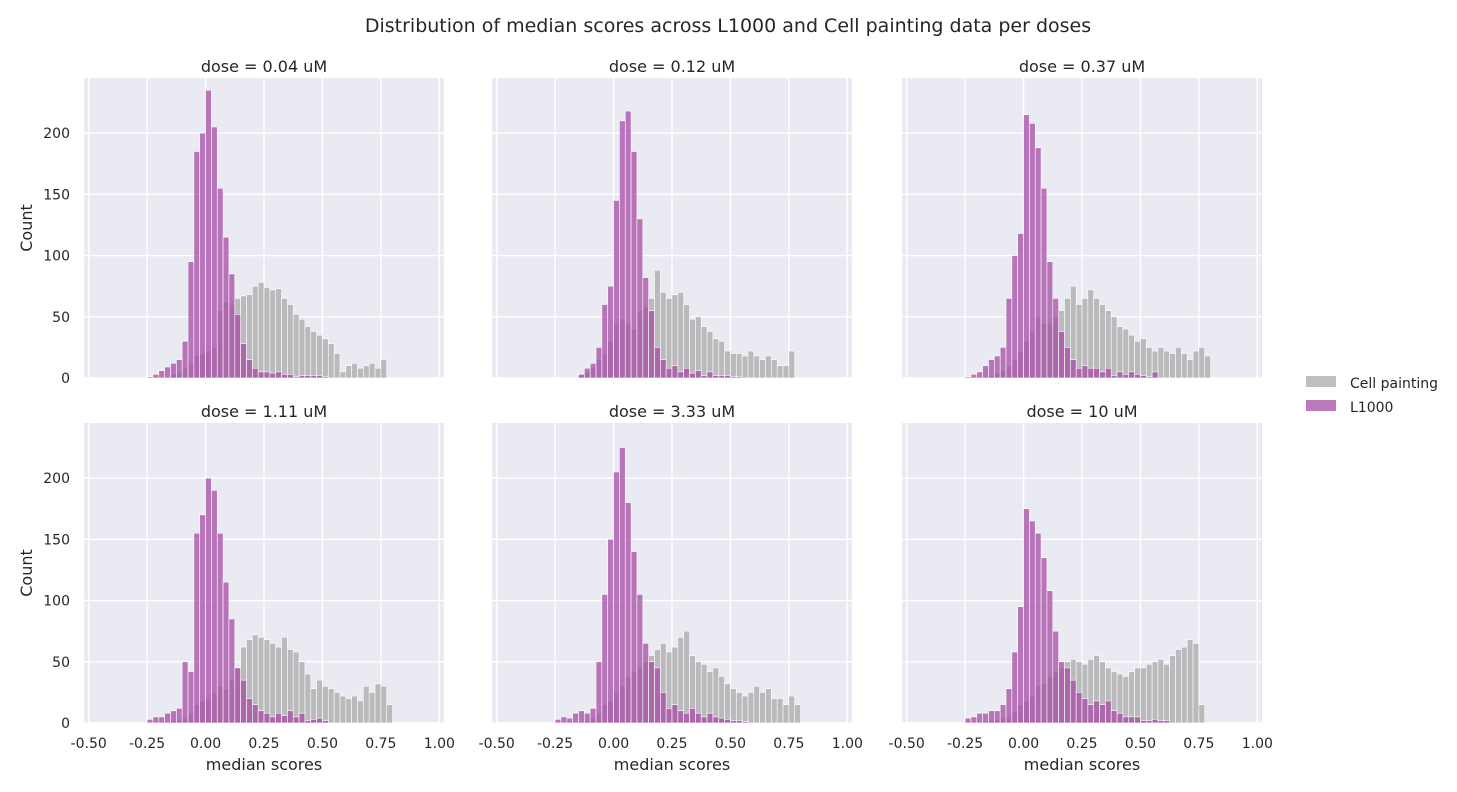 The height and width of the screenshot is (792, 1457). Describe the element at coordinates (965, 744) in the screenshot. I see `x-tick-label: -0.25` at that location.